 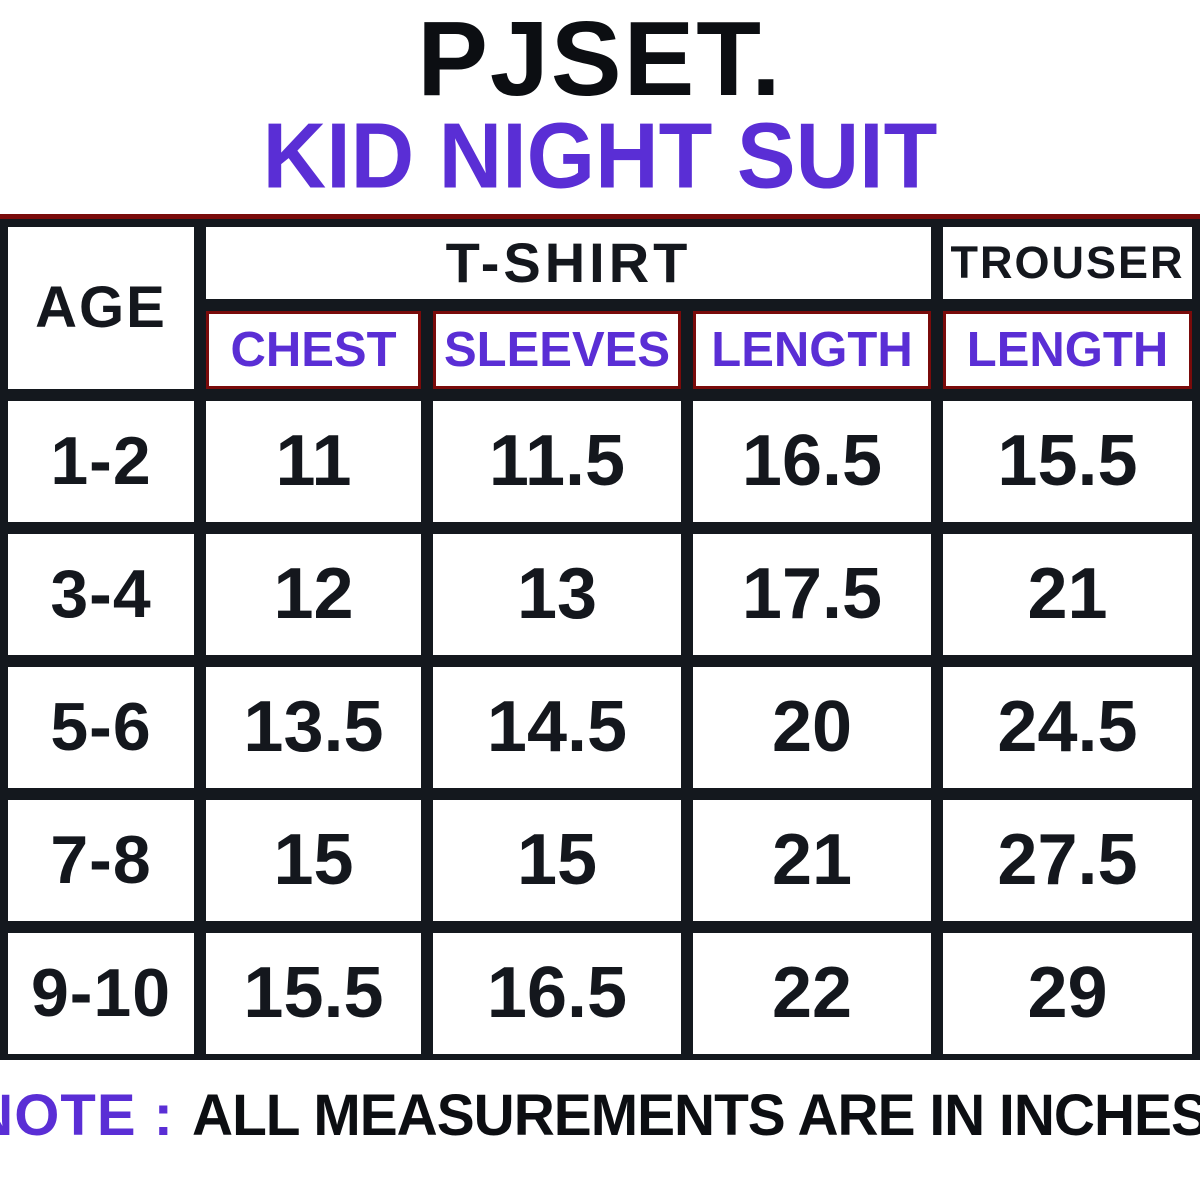 I want to click on measurement-note: NOTE : ALL MEASUREMENTS ARE IN INCHES, so click(x=600, y=1115).